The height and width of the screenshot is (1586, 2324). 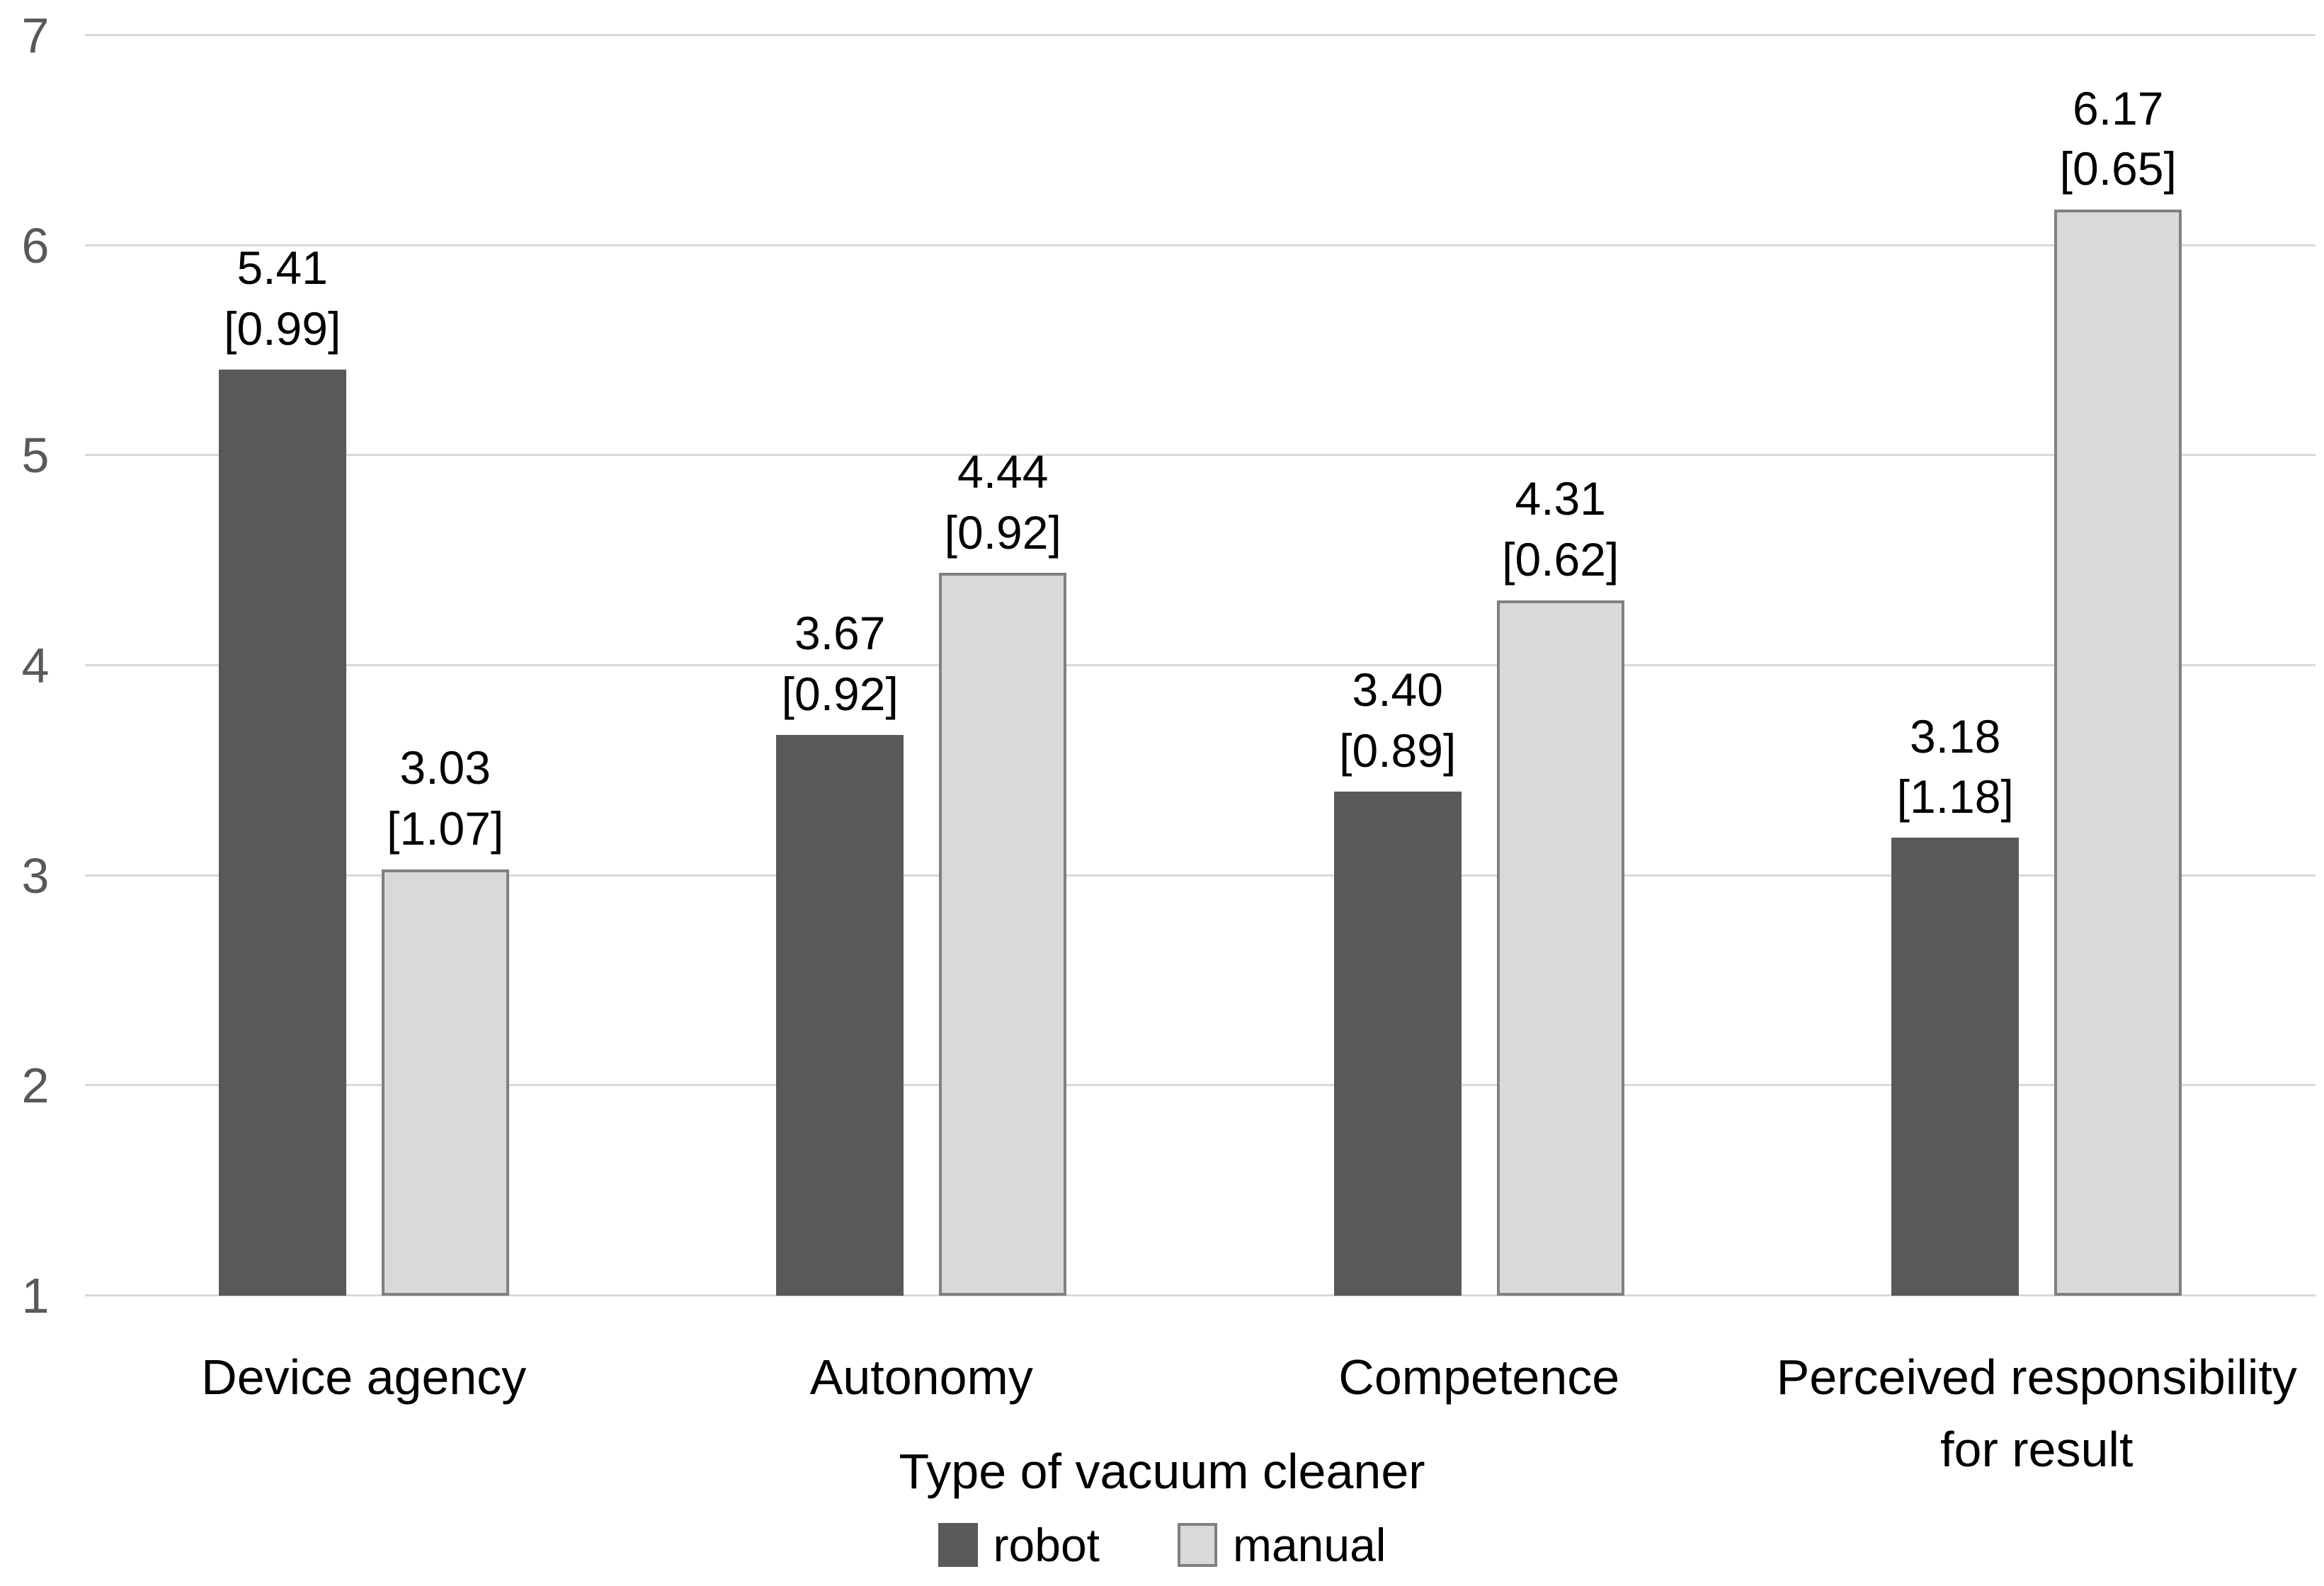 I want to click on legend-label-robot: robot, so click(x=1046, y=1545).